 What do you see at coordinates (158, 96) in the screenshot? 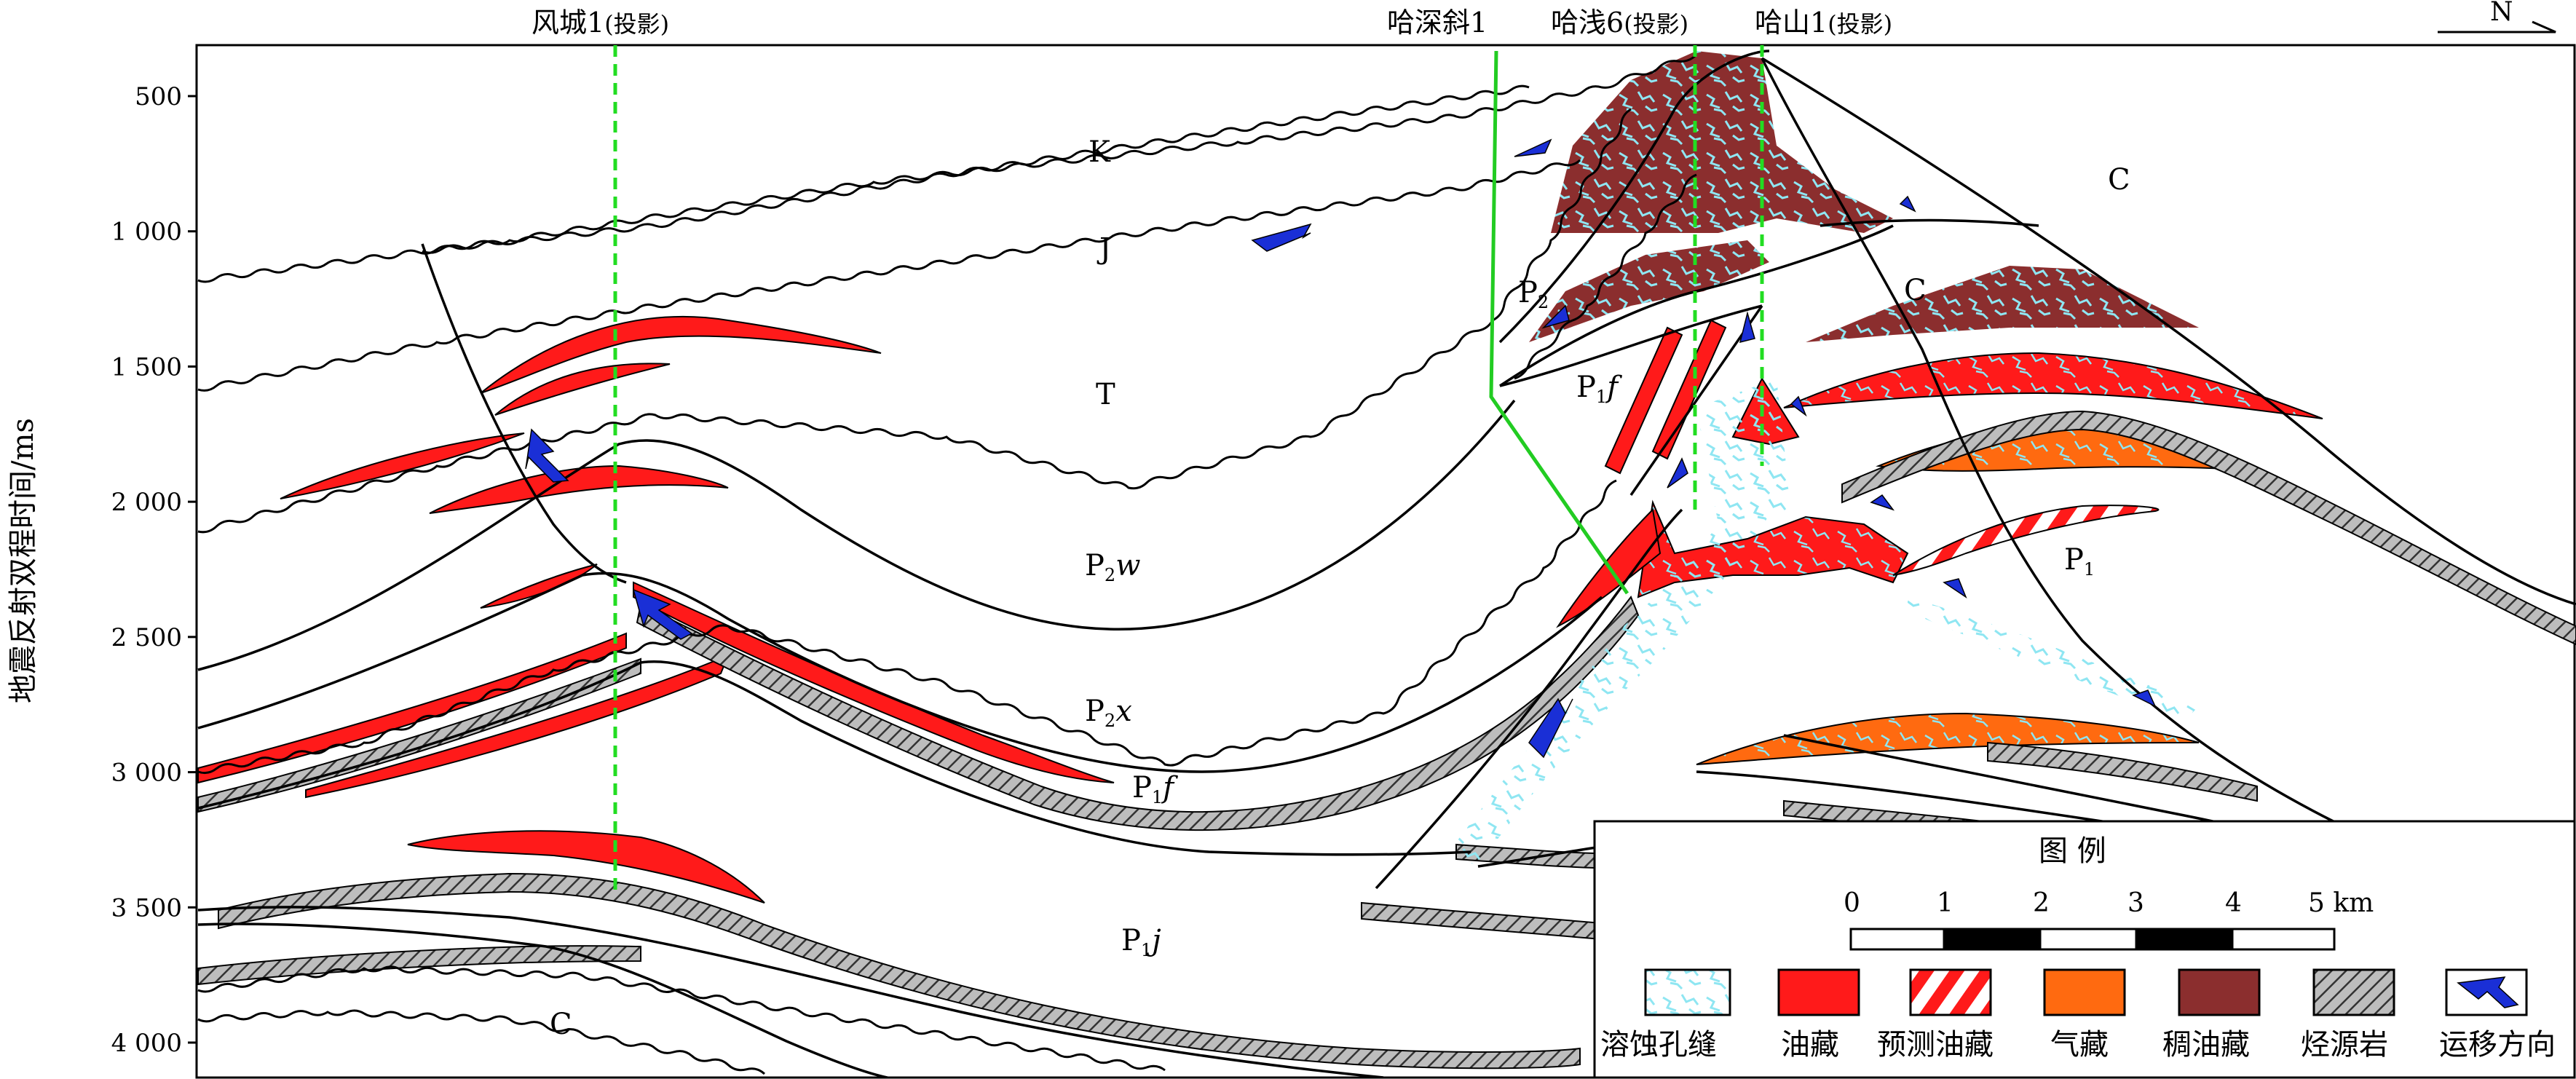
I see `y-tick-label: 500` at bounding box center [158, 96].